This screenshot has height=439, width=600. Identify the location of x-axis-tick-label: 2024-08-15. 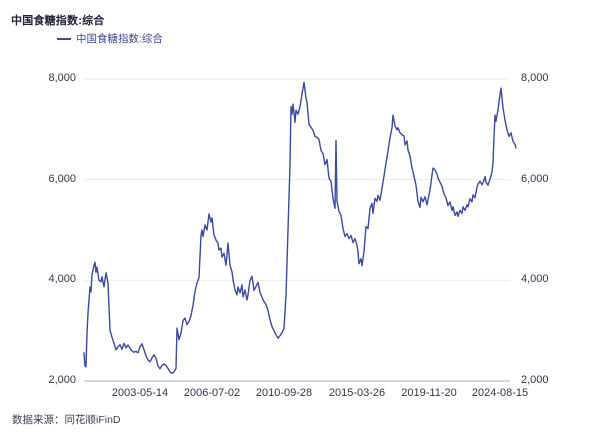
(500, 393).